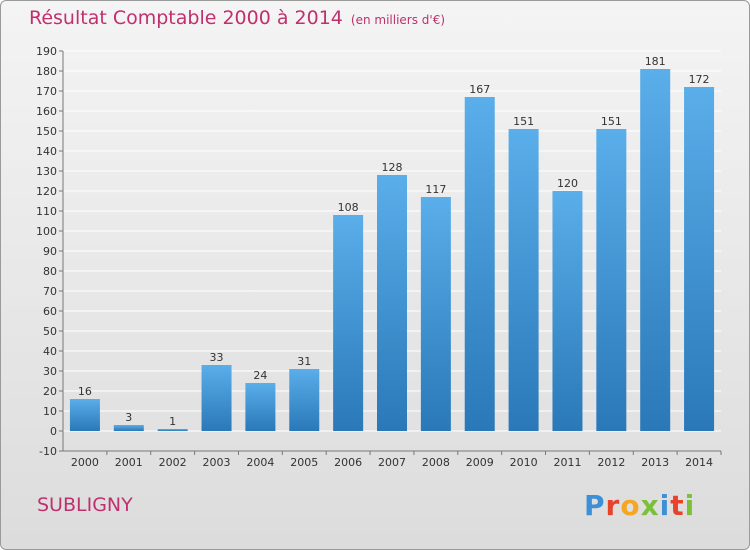 Image resolution: width=750 pixels, height=550 pixels. What do you see at coordinates (567, 311) in the screenshot?
I see `bar-2011` at bounding box center [567, 311].